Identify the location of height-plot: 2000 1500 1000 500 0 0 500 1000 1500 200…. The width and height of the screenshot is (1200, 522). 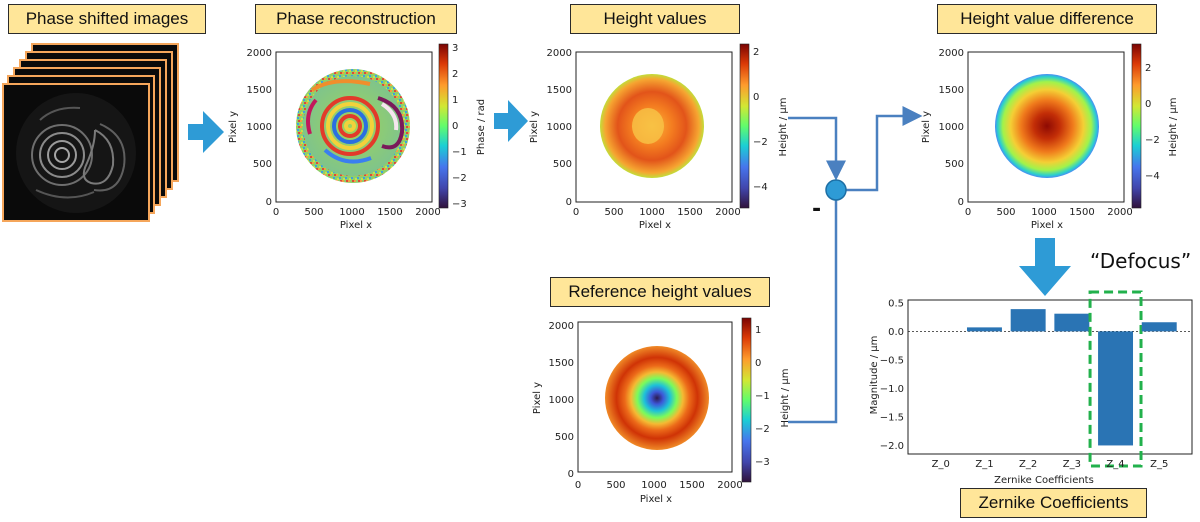
(659, 137).